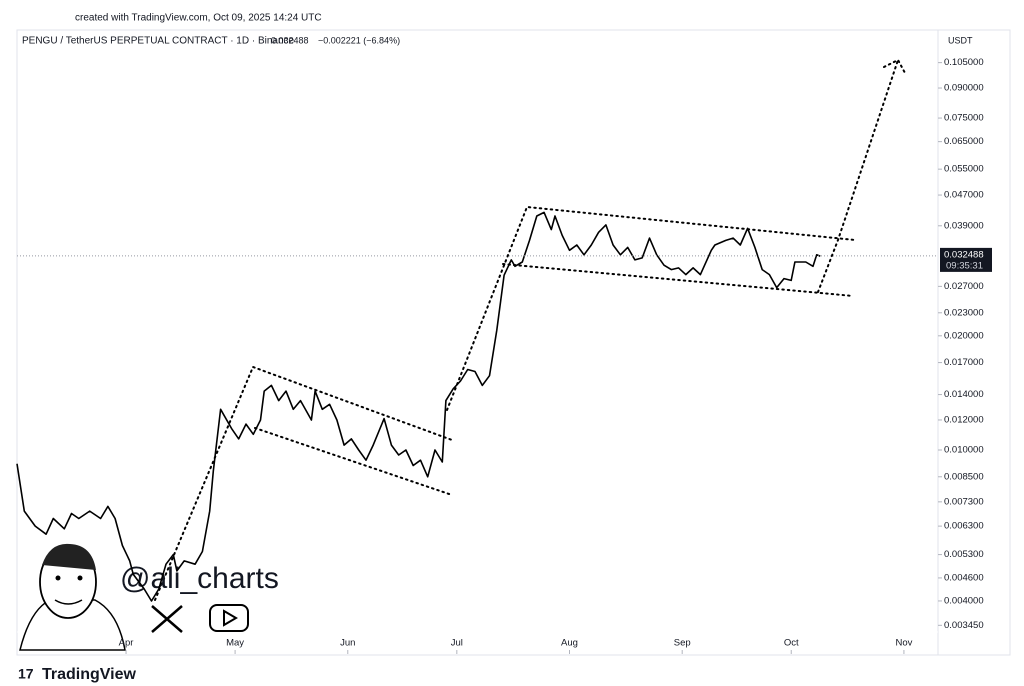 The width and height of the screenshot is (1024, 686). What do you see at coordinates (964, 554) in the screenshot?
I see `y-tick-label: 0.005300` at bounding box center [964, 554].